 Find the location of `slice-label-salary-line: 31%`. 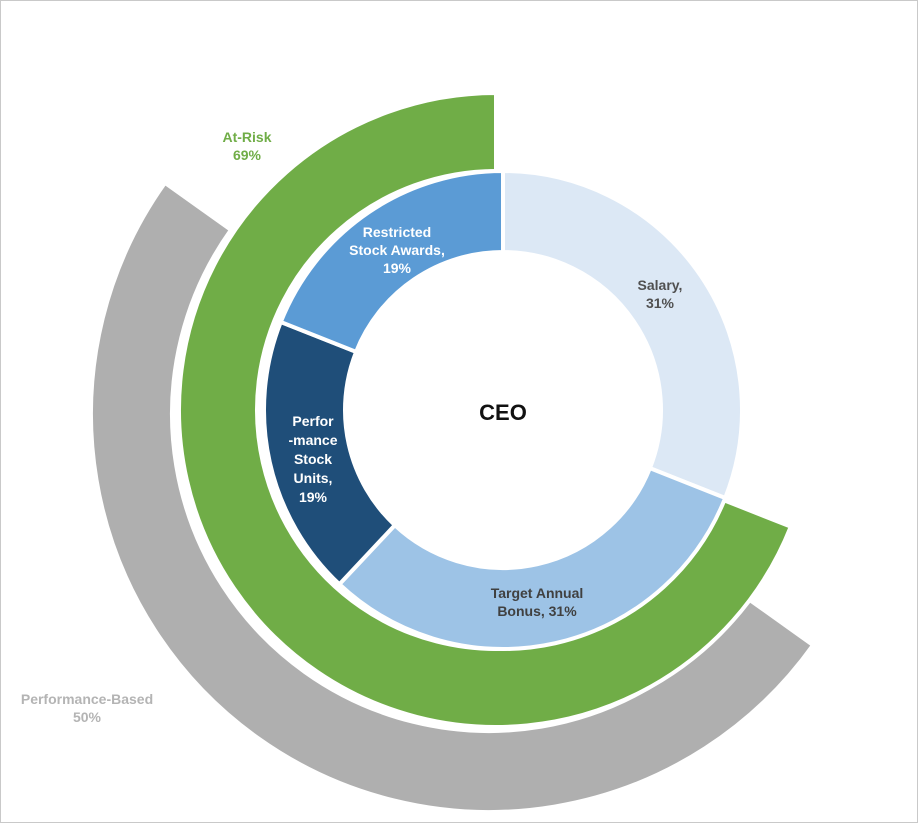

slice-label-salary-line: 31% is located at coordinates (660, 303).